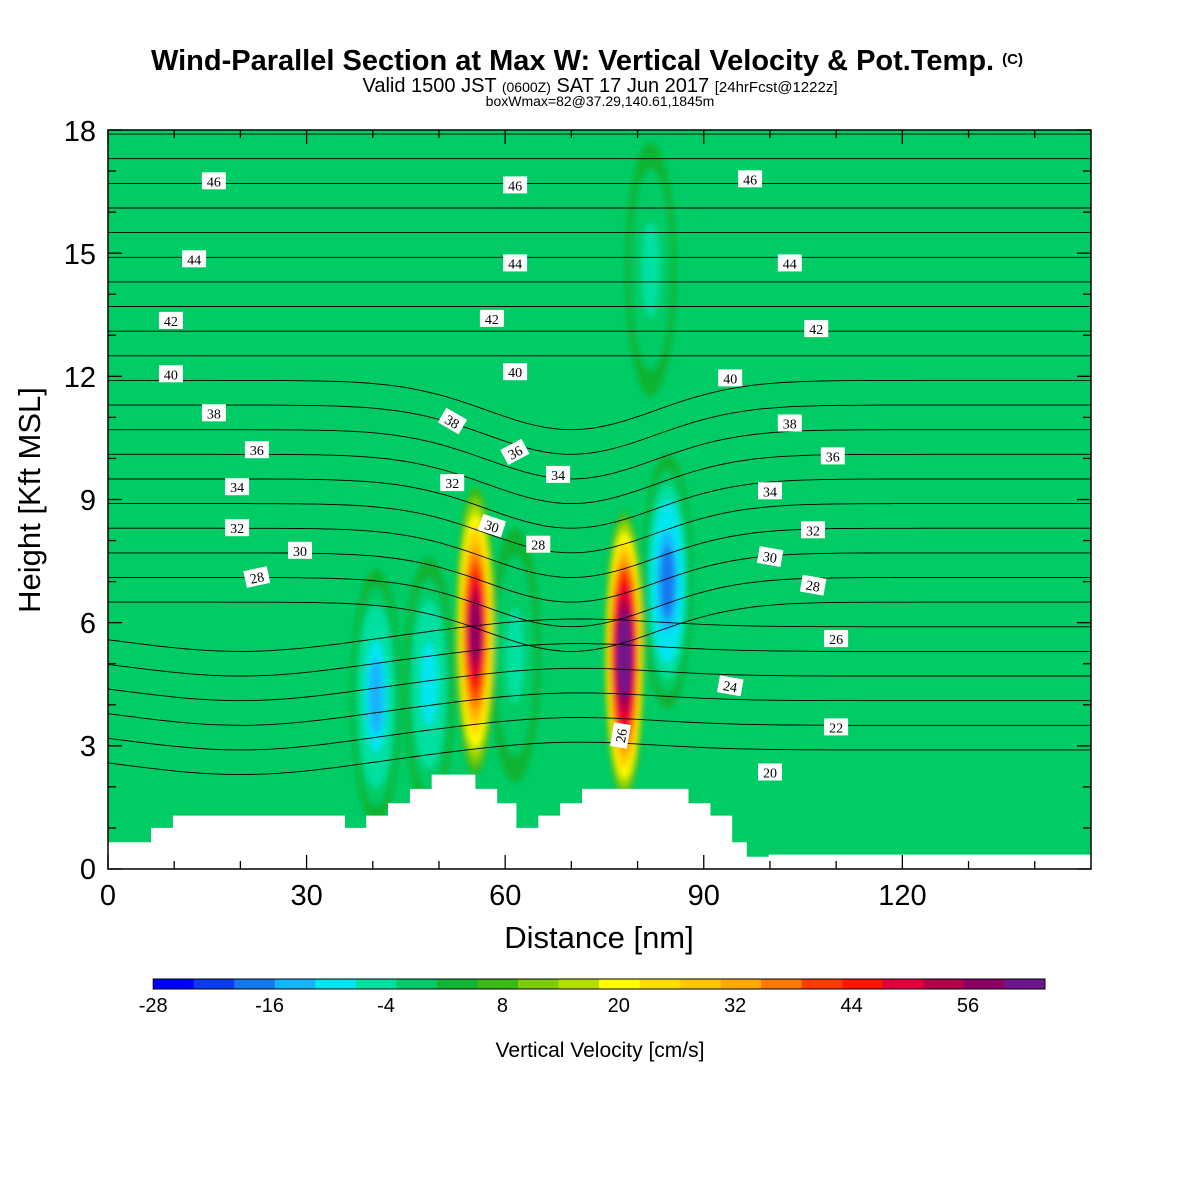 The width and height of the screenshot is (1200, 1200). I want to click on x-tick-label: 0, so click(108, 896).